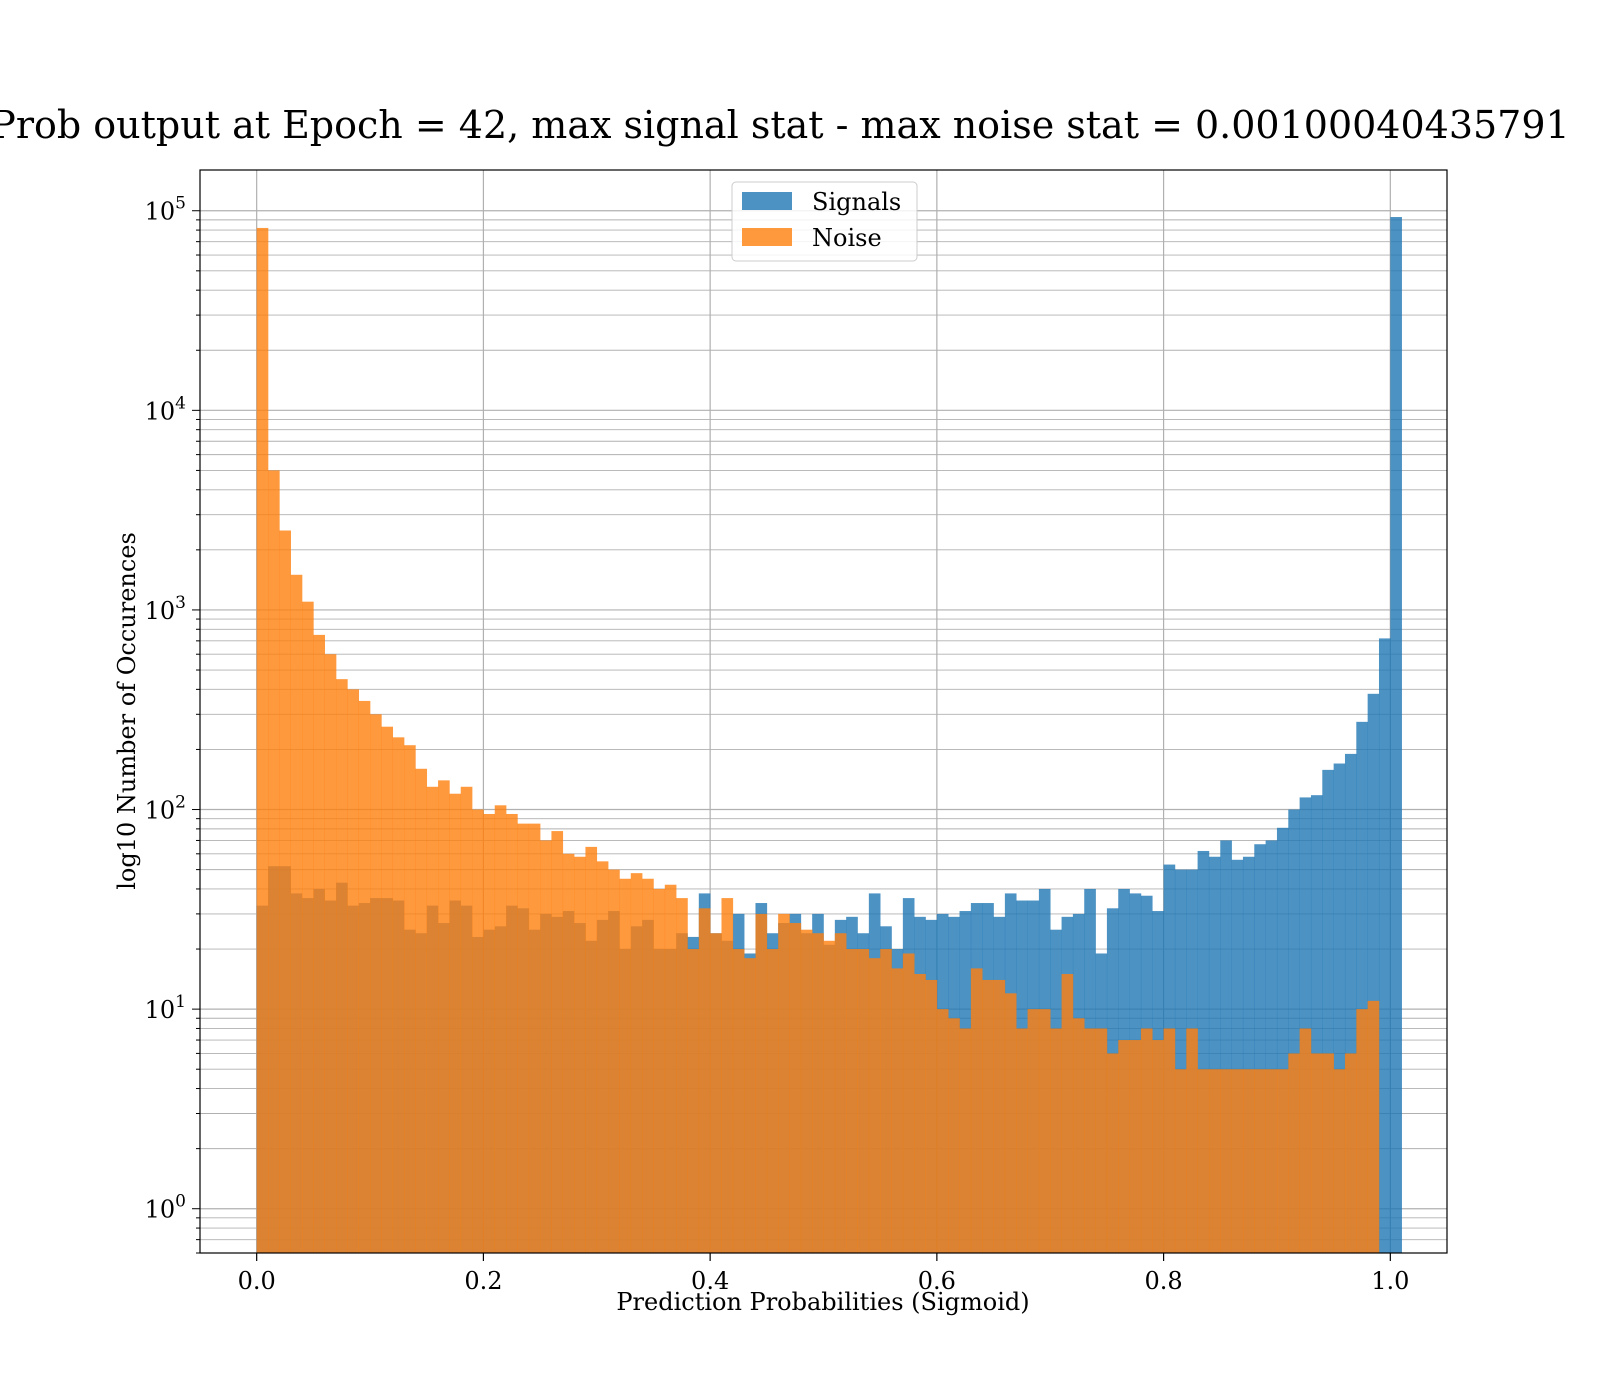 This screenshot has height=1400, width=1600. What do you see at coordinates (165, 1208) in the screenshot?
I see `y-tick-label: 10⁰` at bounding box center [165, 1208].